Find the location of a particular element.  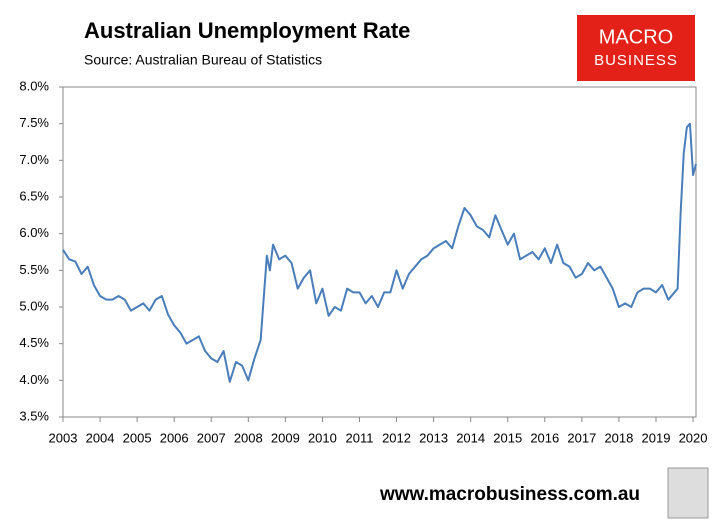

y-tick-label: 3.5% is located at coordinates (34, 415).